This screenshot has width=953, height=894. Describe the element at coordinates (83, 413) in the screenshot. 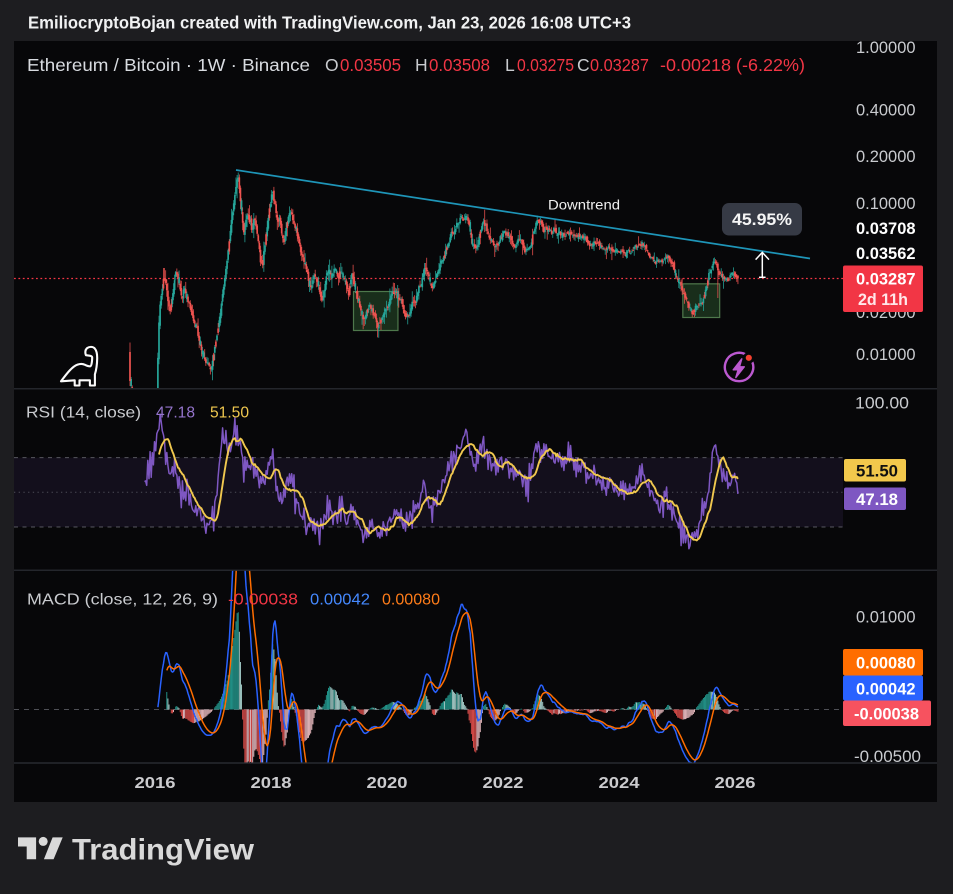

I see `svg-text: RSI (14, close)` at that location.